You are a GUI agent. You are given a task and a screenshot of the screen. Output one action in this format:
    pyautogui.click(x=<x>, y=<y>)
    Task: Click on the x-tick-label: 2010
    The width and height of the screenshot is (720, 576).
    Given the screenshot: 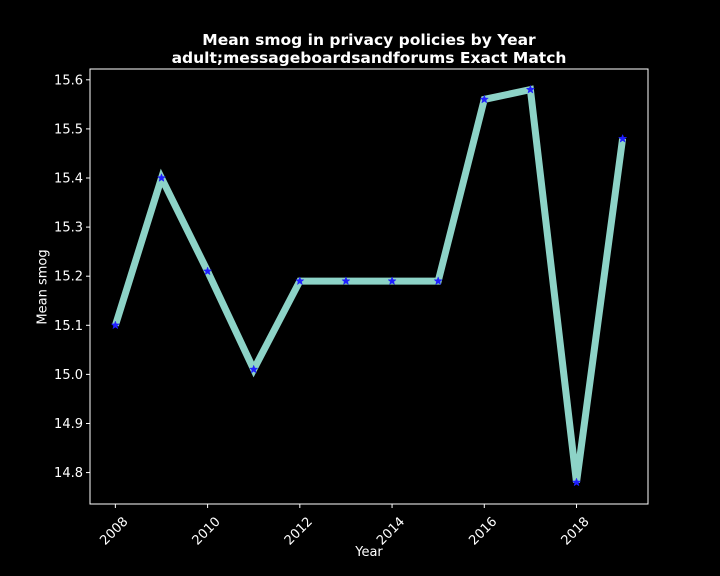 What is the action you would take?
    pyautogui.click(x=207, y=531)
    